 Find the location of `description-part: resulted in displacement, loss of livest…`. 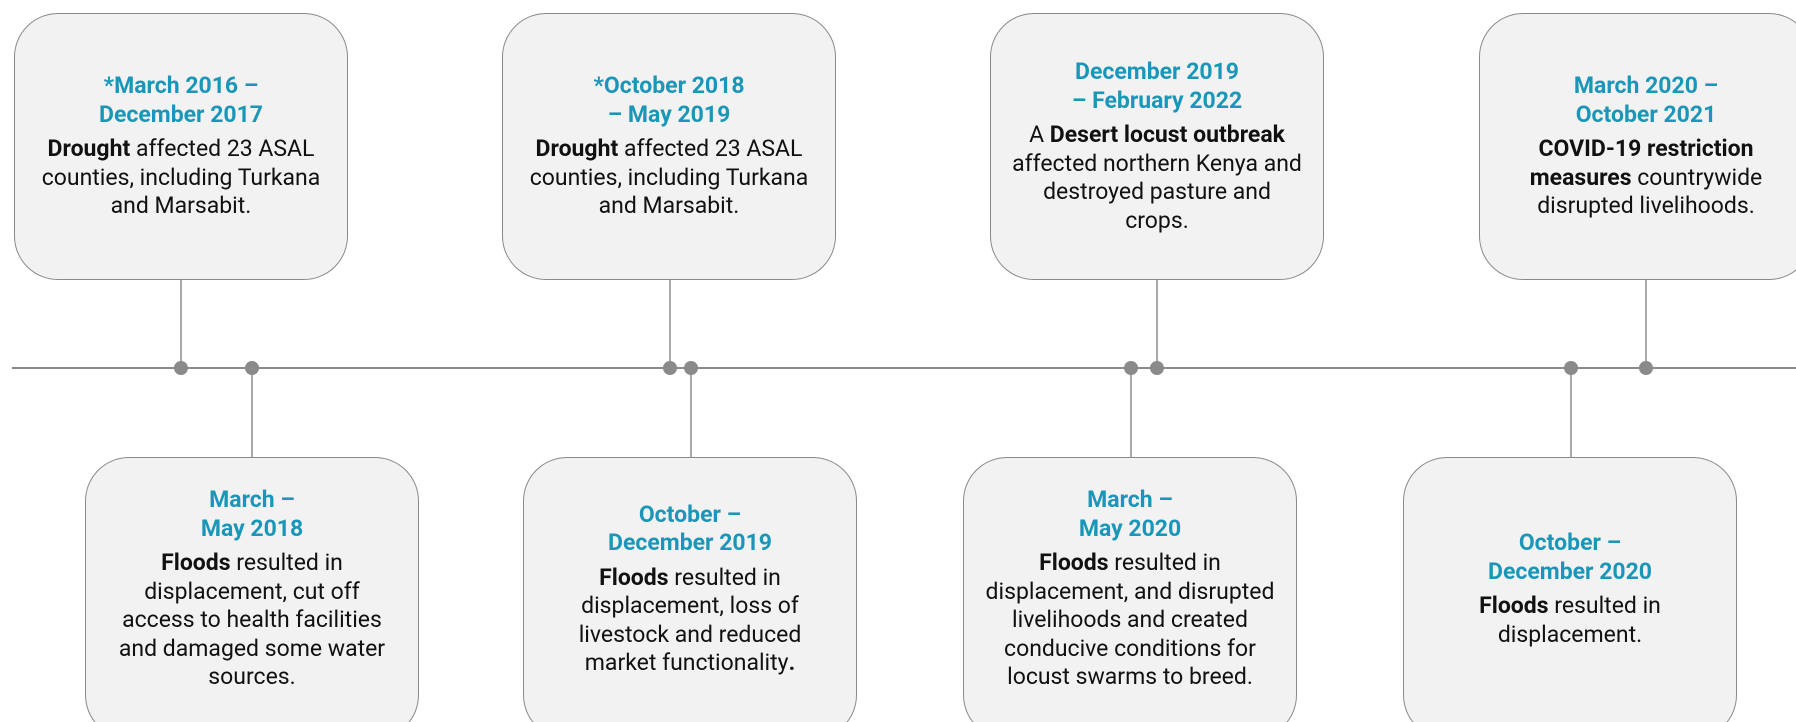

description-part: resulted in displacement, loss of livest… is located at coordinates (690, 620).